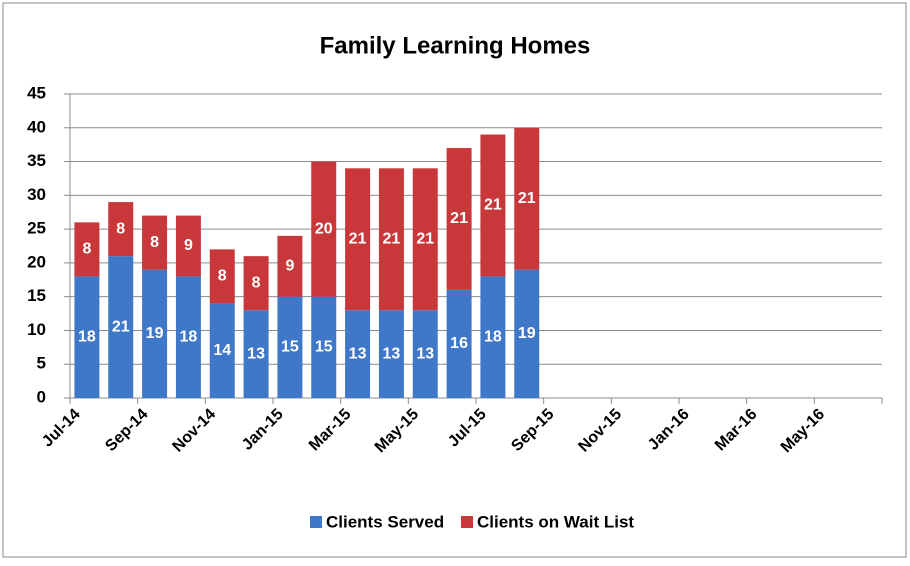  Describe the element at coordinates (36, 329) in the screenshot. I see `y-tick-label: 10` at that location.